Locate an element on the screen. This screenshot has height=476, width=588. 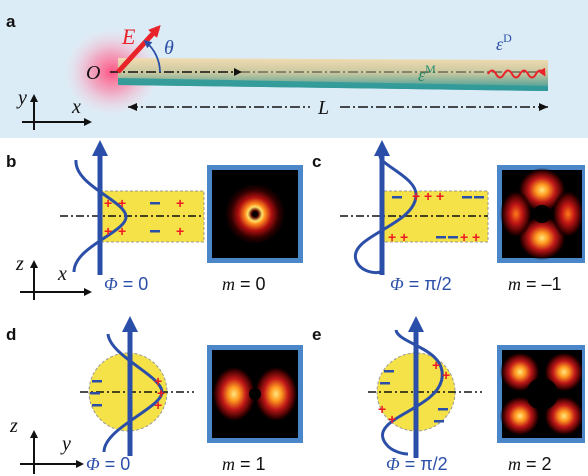
phase-wave-e is located at coordinates (412, 392).